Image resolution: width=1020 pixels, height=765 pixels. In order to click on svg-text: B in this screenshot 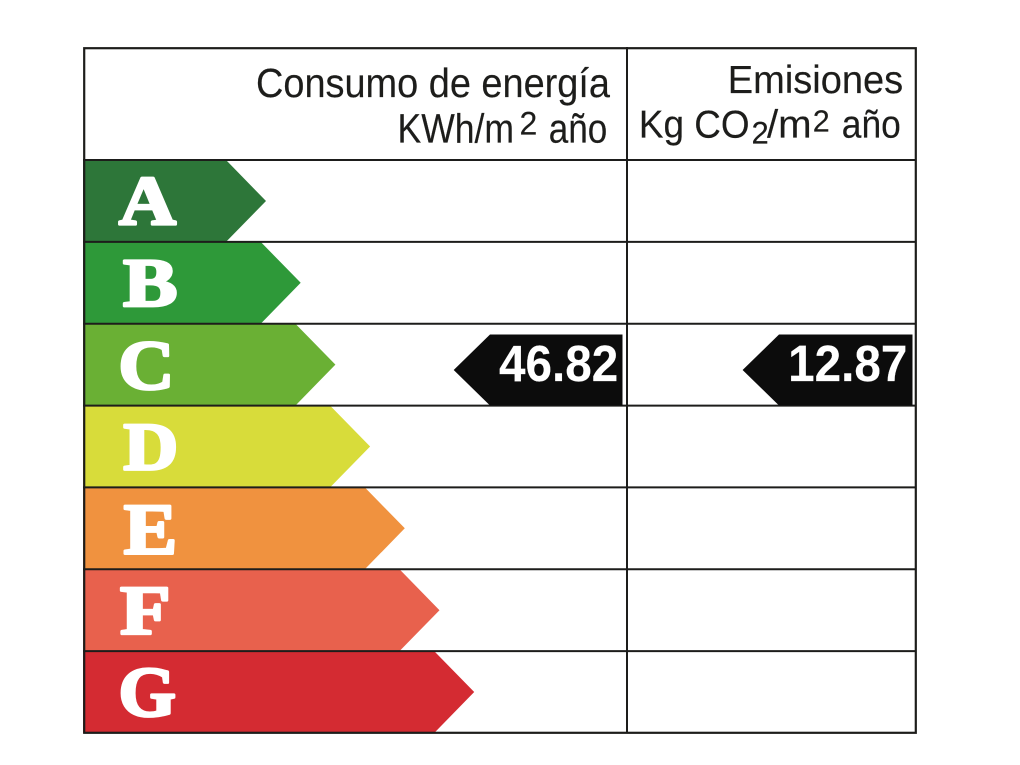, I will do `click(150, 283)`.